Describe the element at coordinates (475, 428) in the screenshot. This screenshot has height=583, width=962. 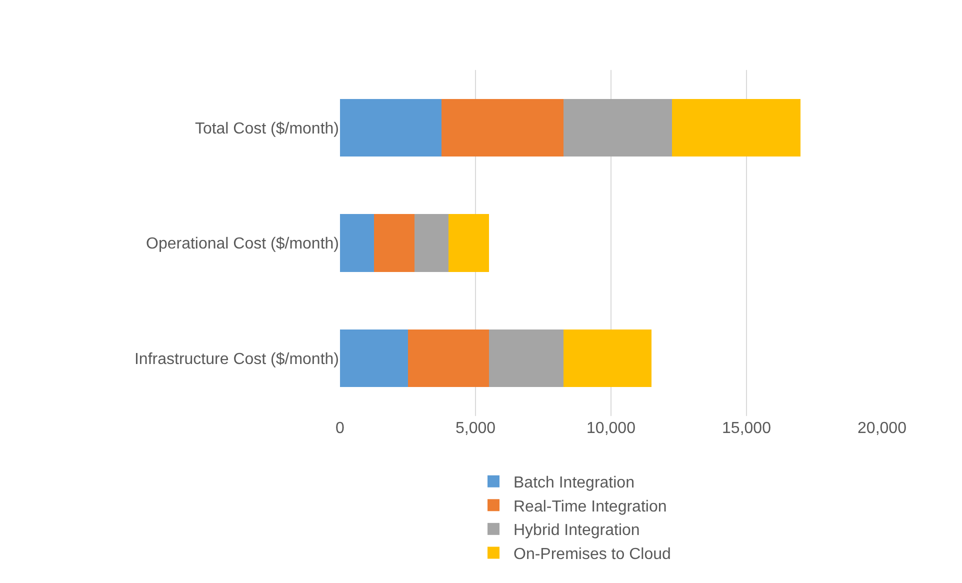
I see `x-tick-label: 5,000` at that location.